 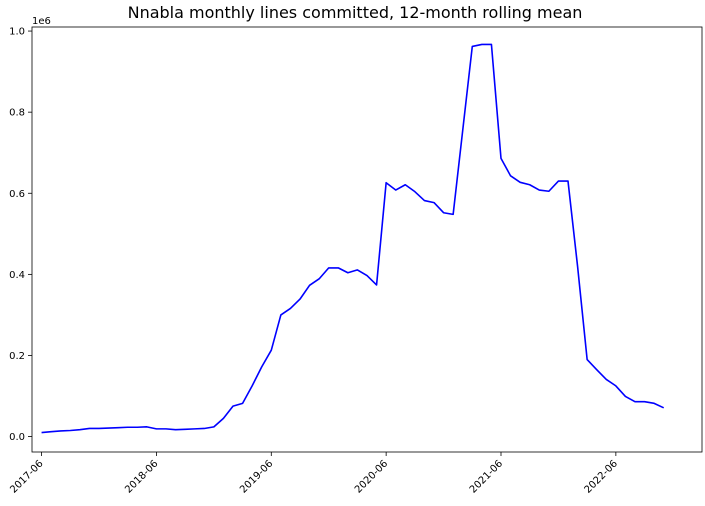 I want to click on y-tick-label: 1.0, so click(x=17, y=32).